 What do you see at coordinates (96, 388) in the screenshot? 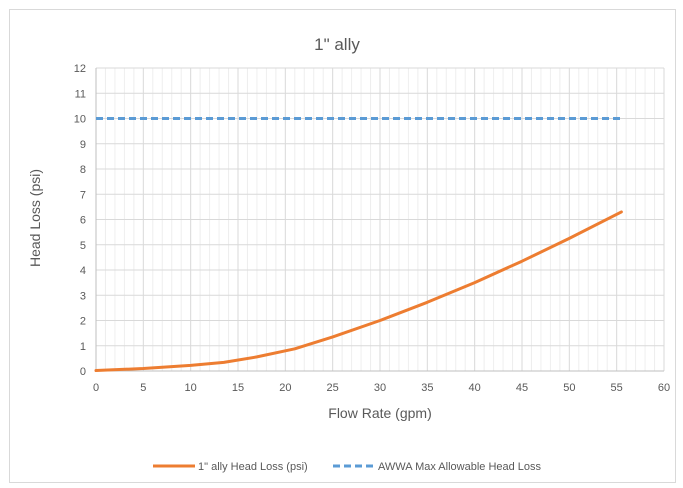
I see `x-tick-label: 0` at bounding box center [96, 388].